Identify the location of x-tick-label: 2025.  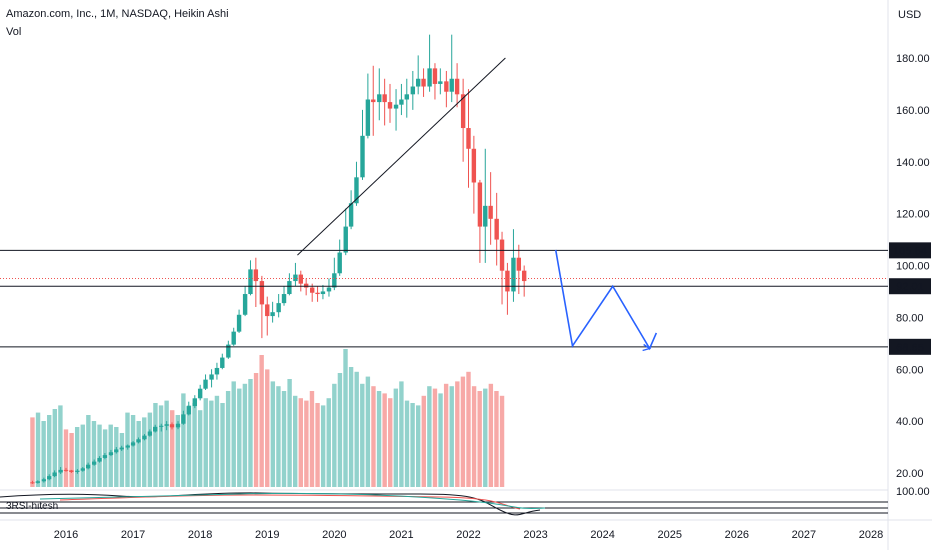
(670, 535).